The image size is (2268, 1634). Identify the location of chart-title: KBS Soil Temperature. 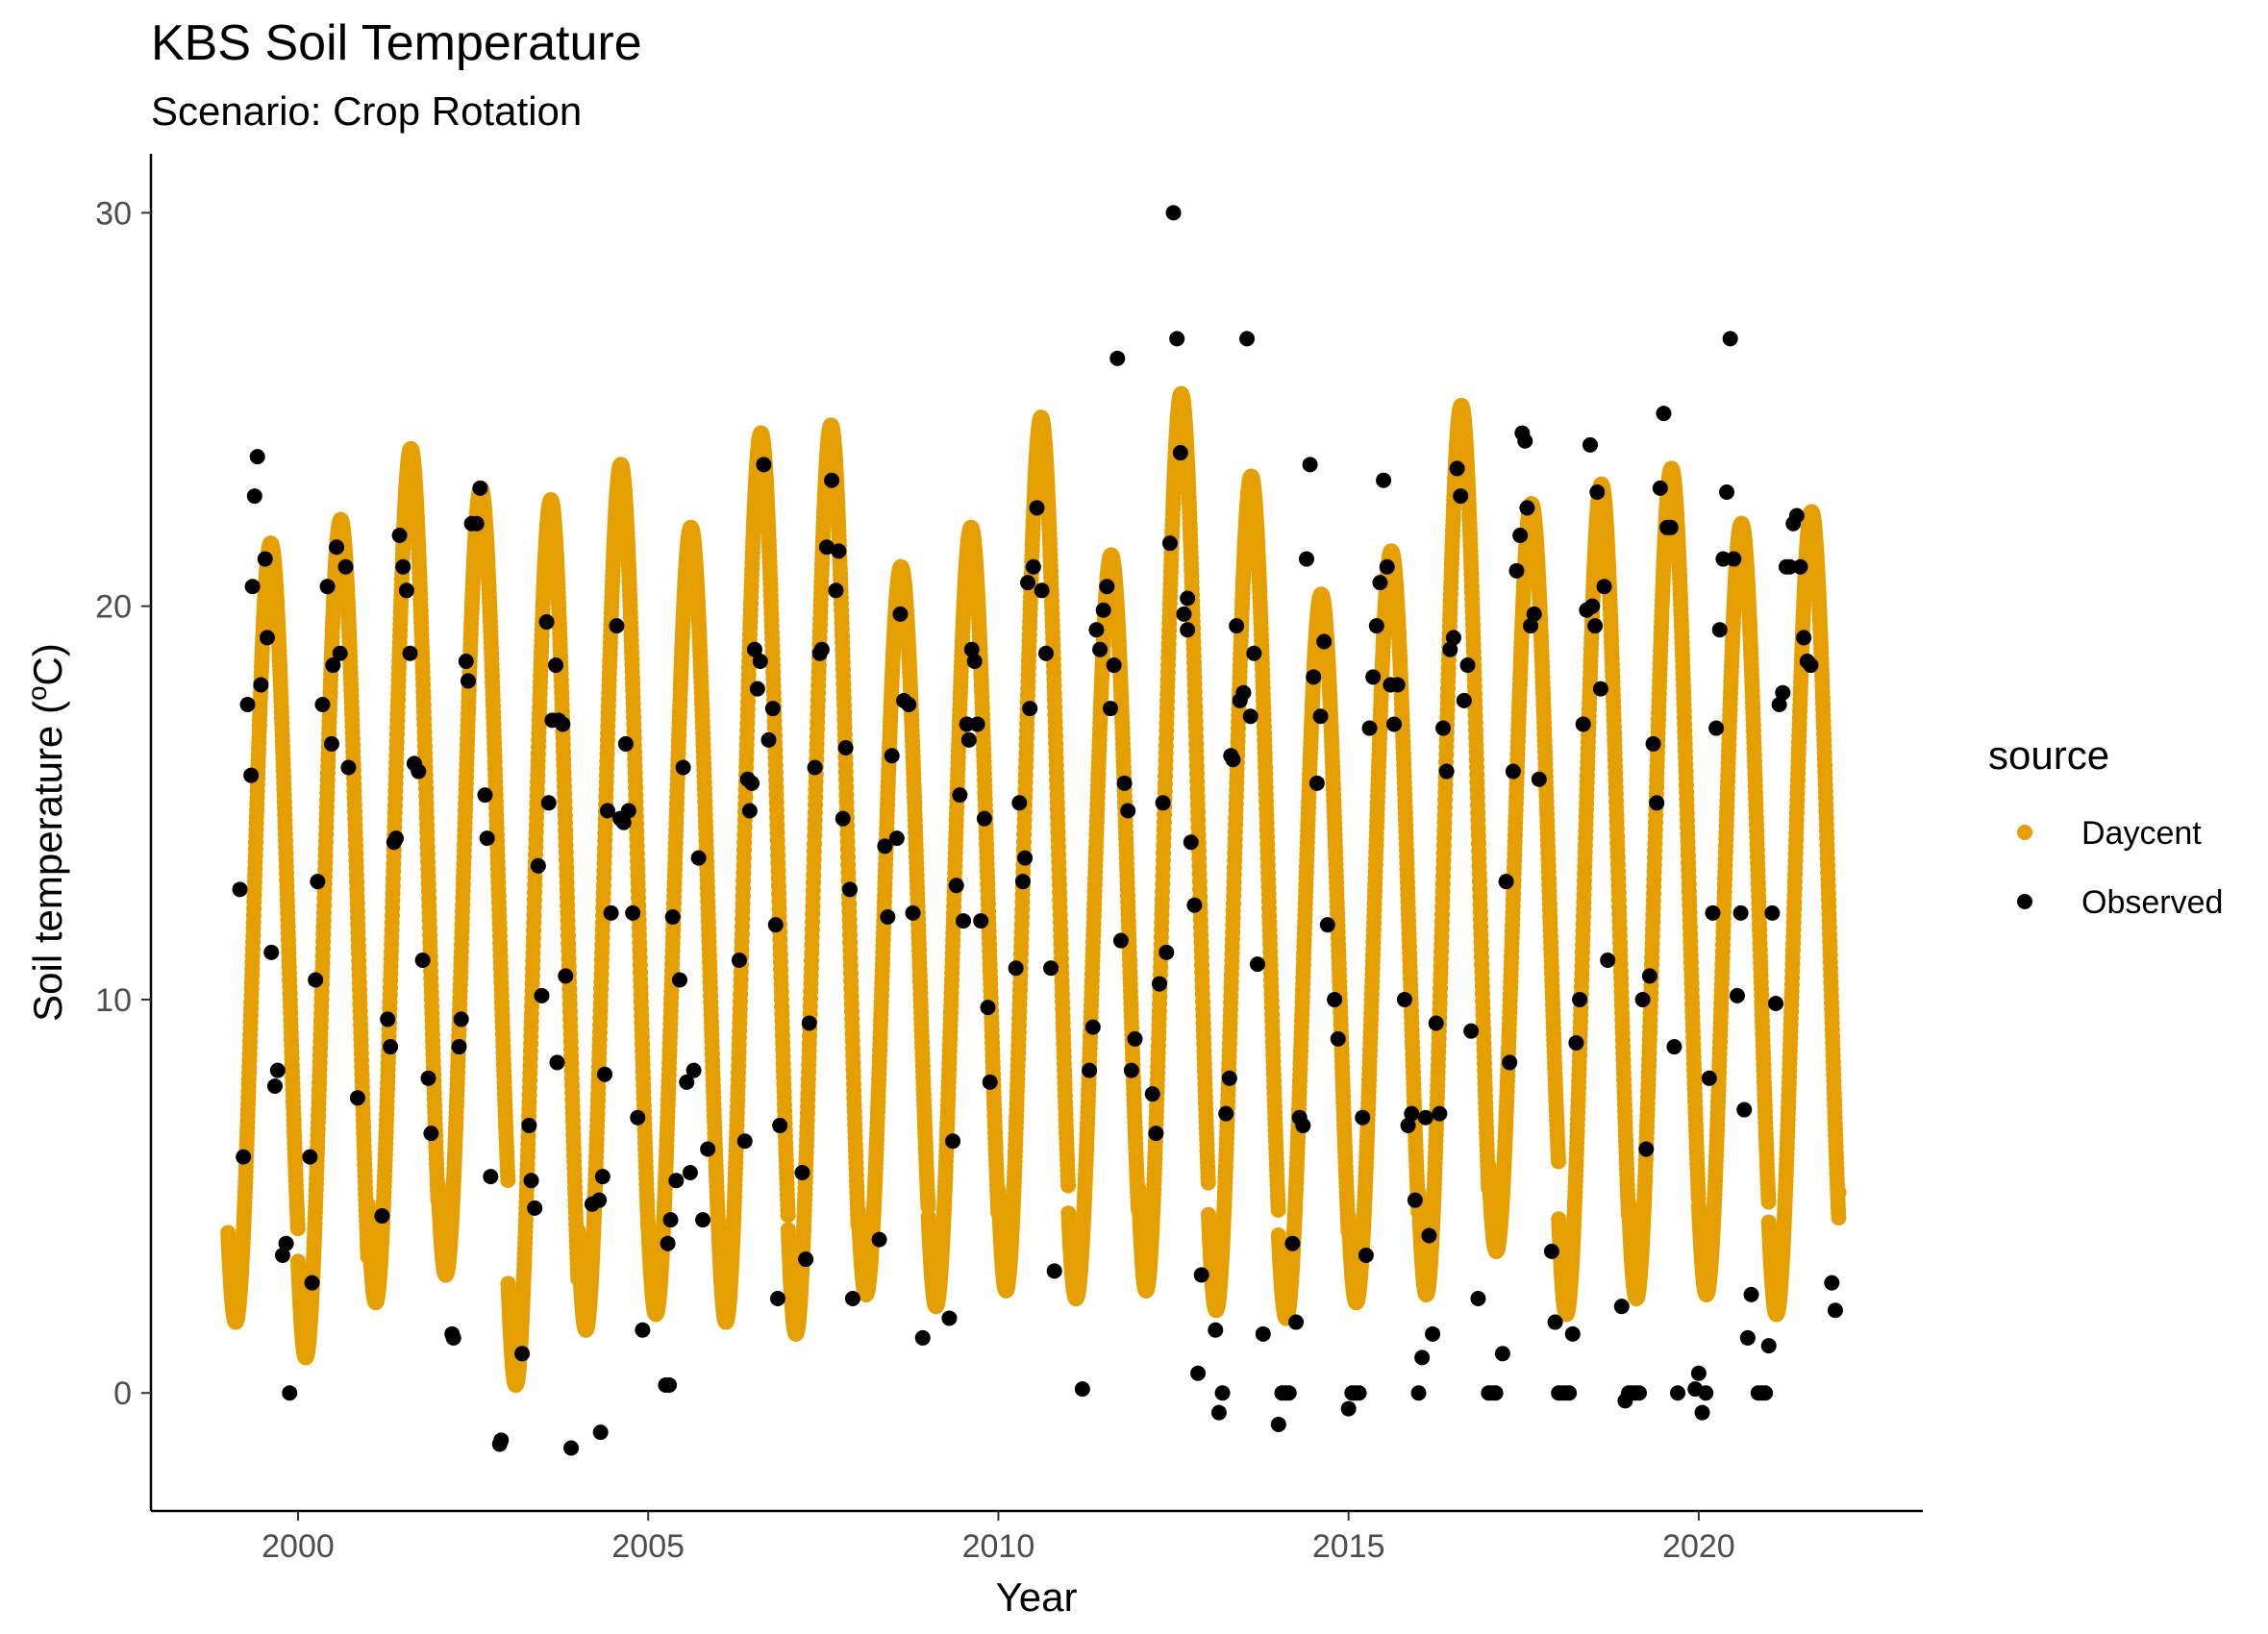
(396, 43).